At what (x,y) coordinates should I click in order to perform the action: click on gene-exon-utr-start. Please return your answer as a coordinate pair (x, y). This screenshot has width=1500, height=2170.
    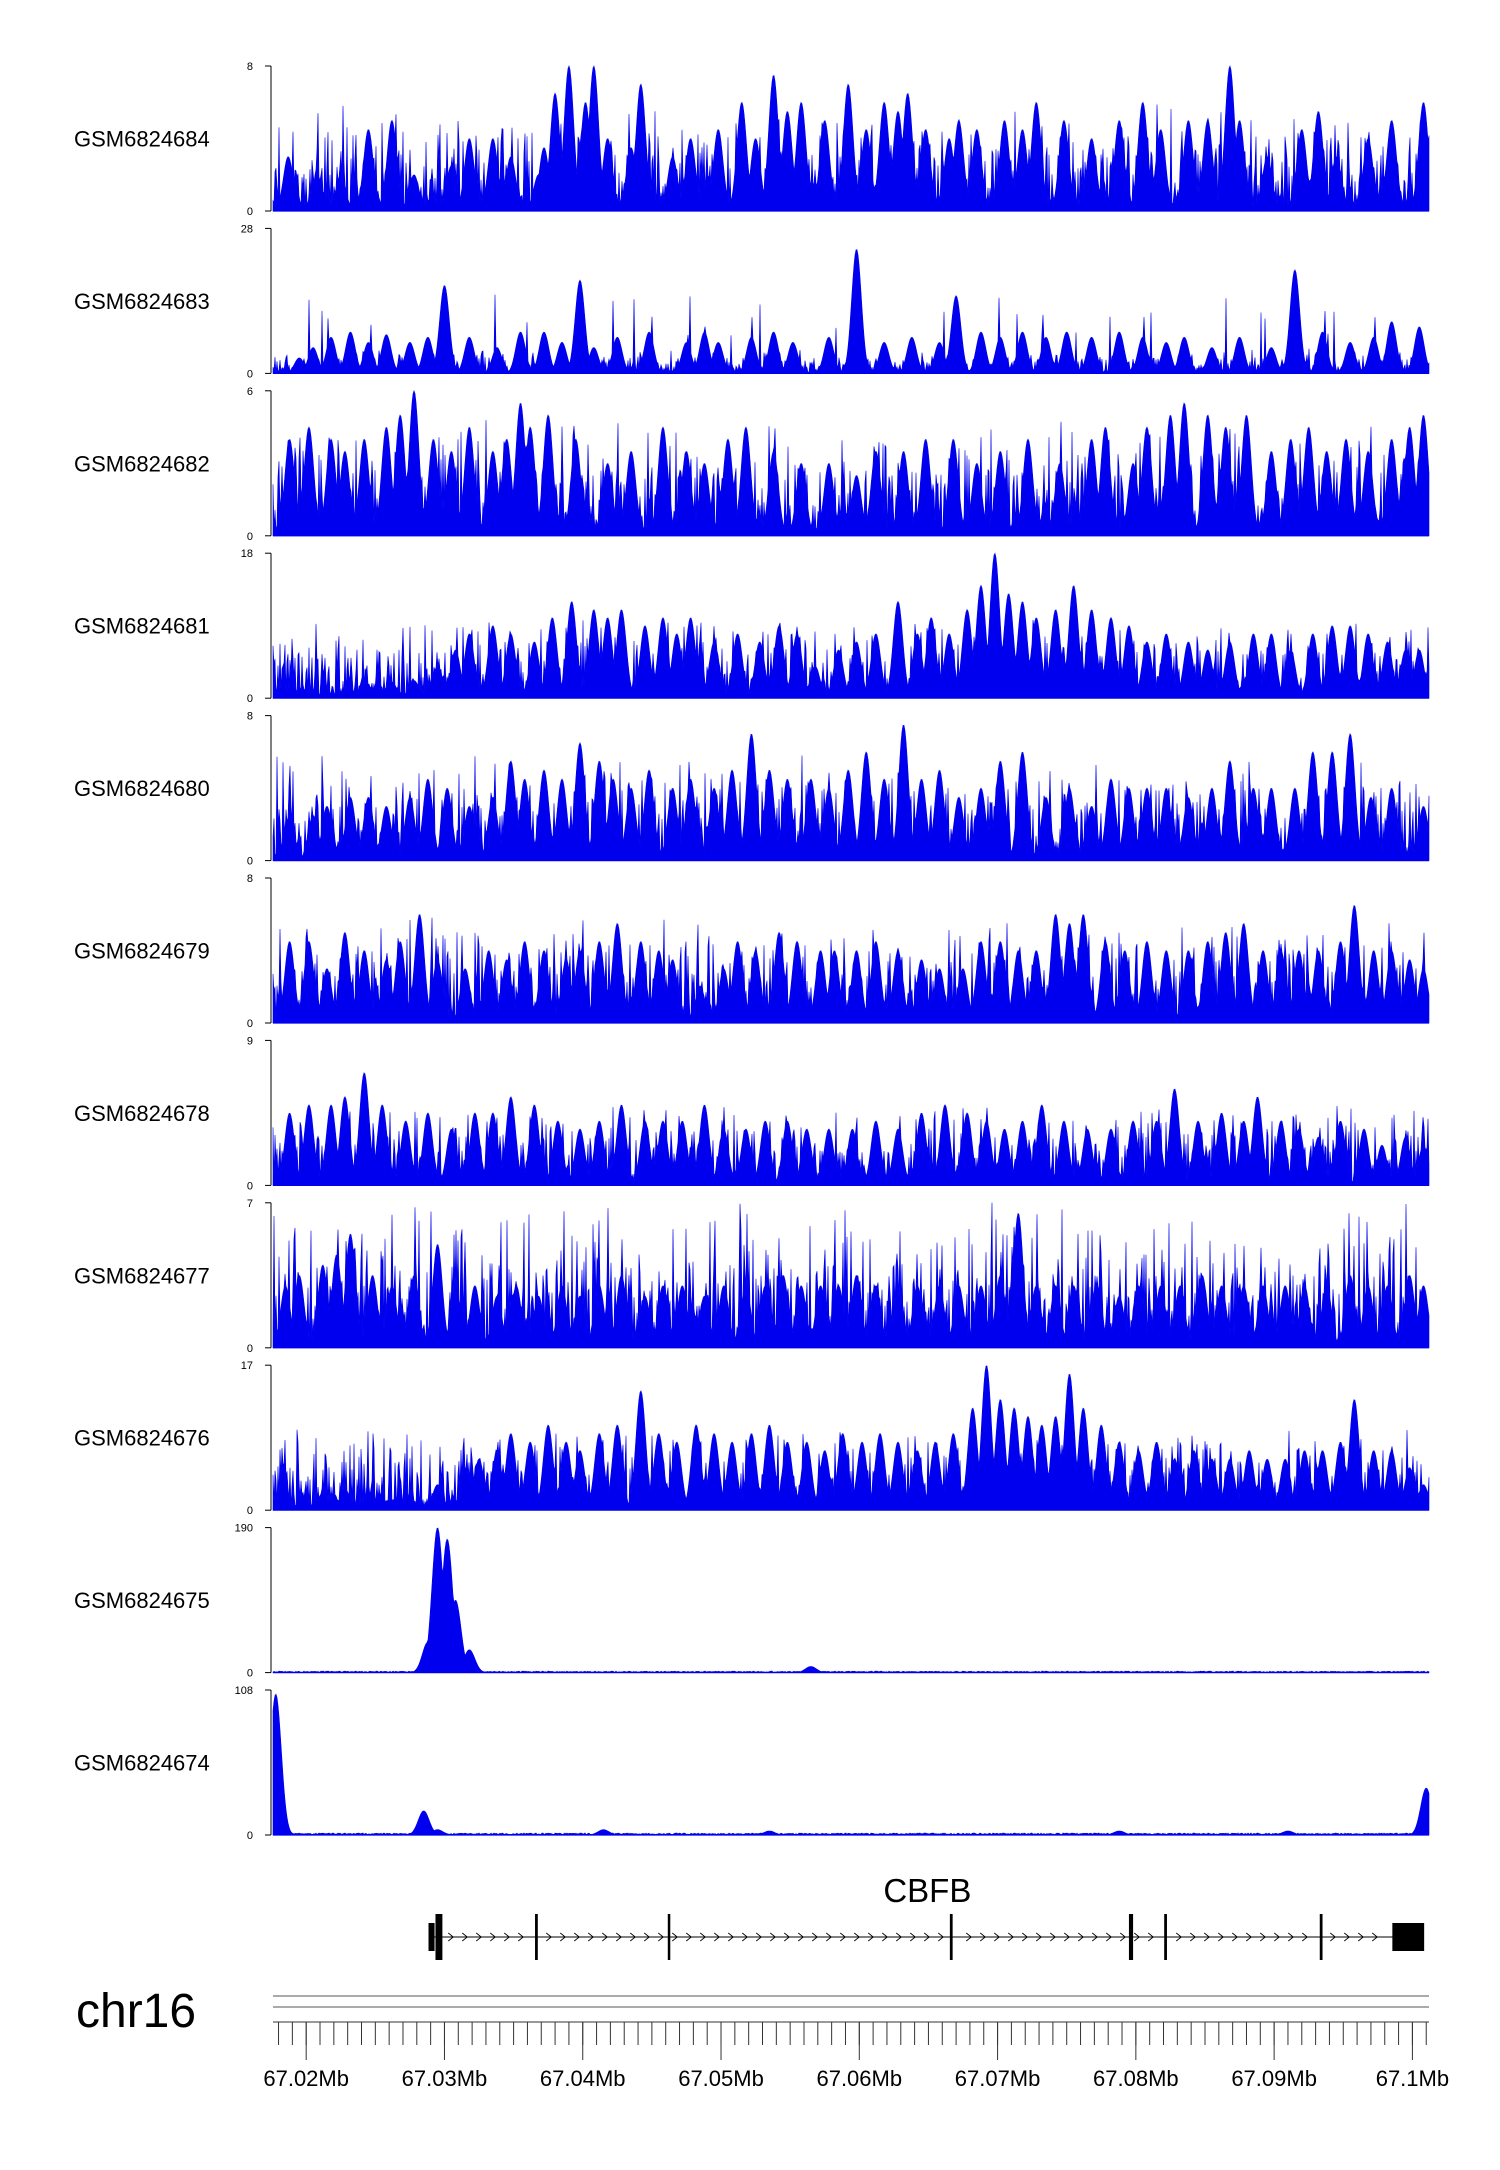
    Looking at the image, I should click on (431, 1937).